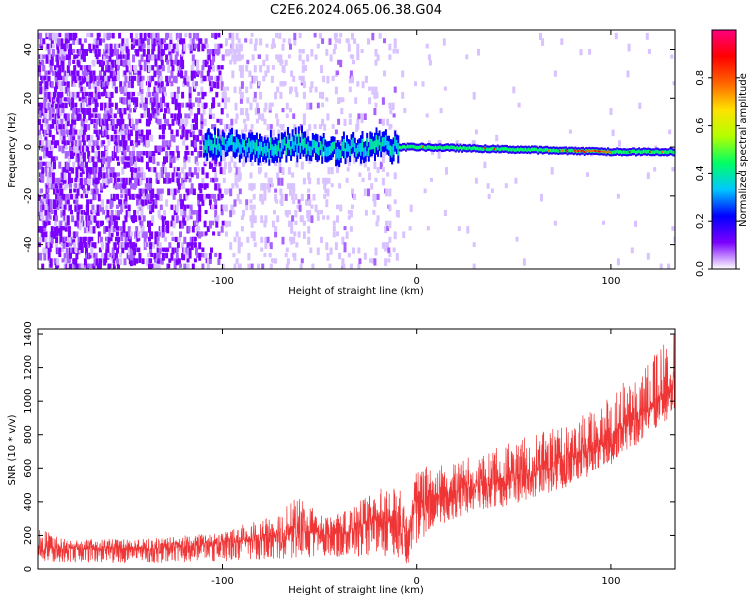 The image size is (750, 600). I want to click on snr-y-tick-label: 1200, so click(28, 367).